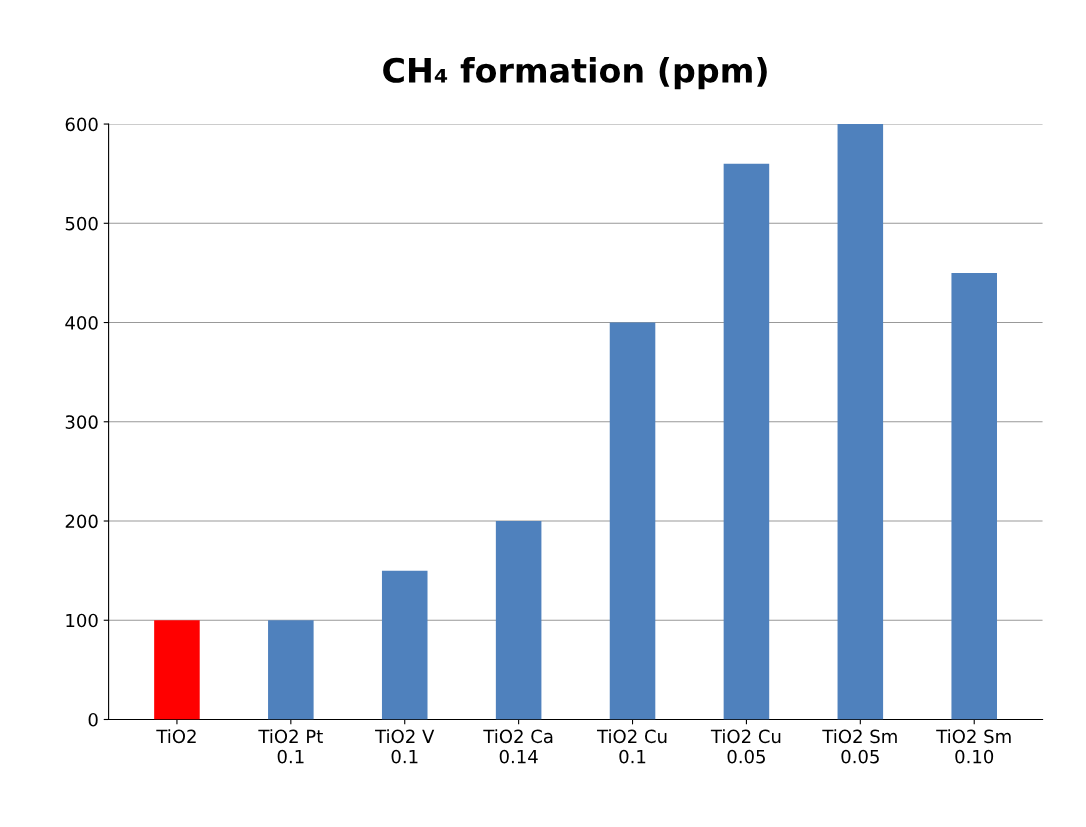 Image resolution: width=1086 pixels, height=827 pixels. I want to click on x-tick-label: TiO2 Pt 0.1, so click(290, 746).